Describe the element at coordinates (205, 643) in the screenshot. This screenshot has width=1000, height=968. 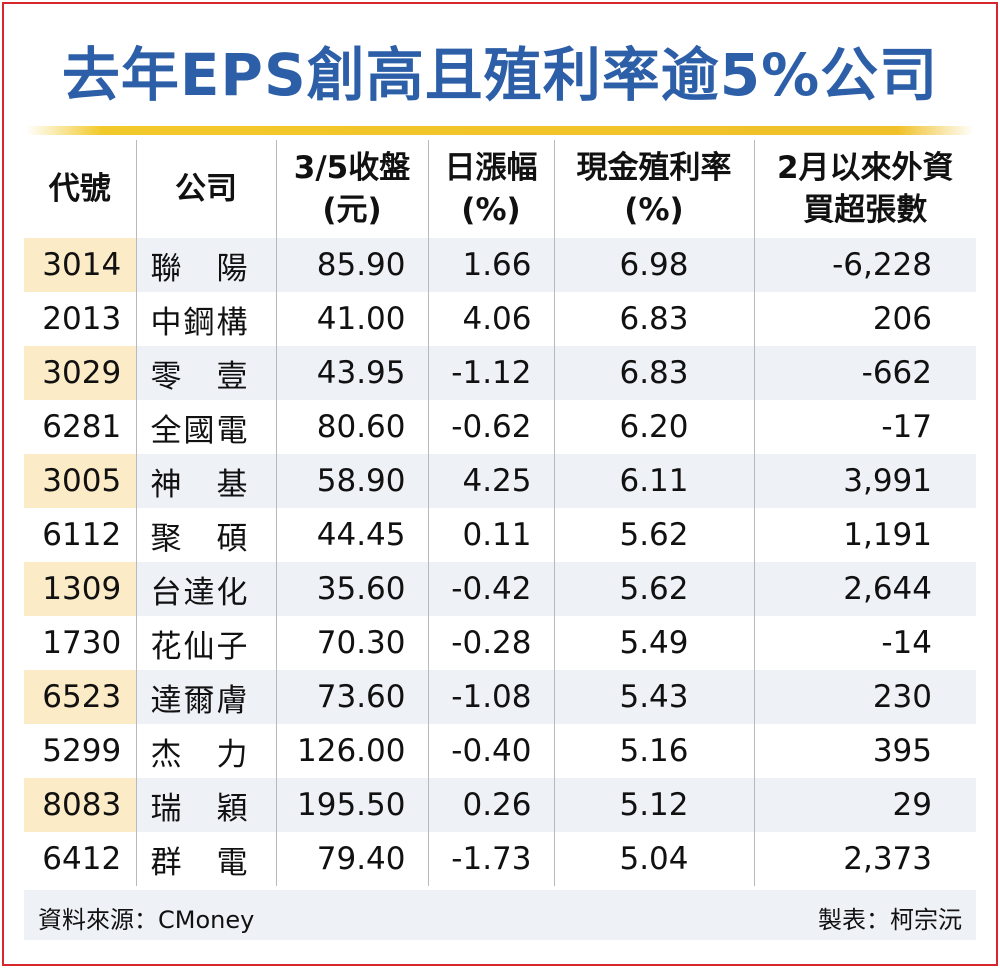
I see `cell-name: 花仙子` at that location.